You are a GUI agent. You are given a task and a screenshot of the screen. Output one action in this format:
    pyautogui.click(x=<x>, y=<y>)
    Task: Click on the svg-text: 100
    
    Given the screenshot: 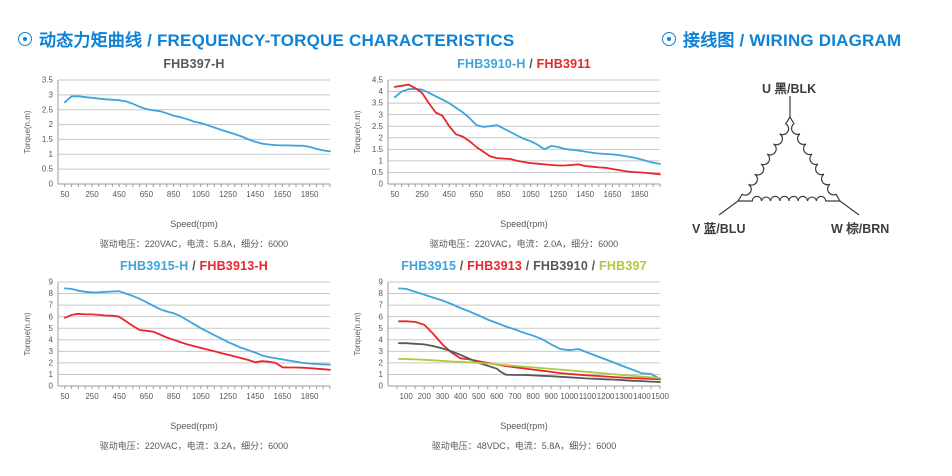 What is the action you would take?
    pyautogui.click(x=406, y=396)
    